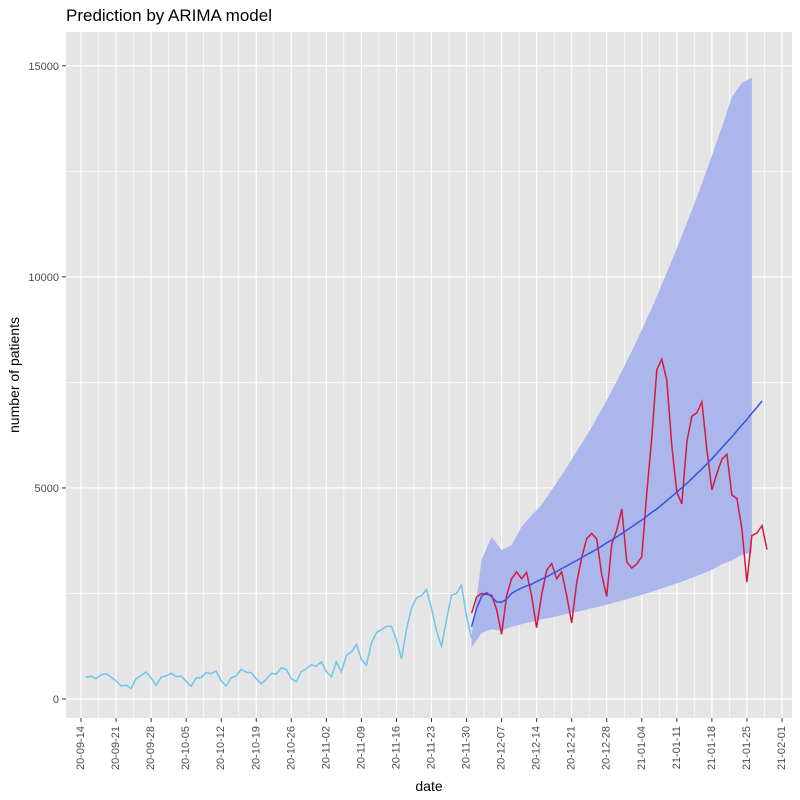  I want to click on x-tick-label: 20-09-21, so click(116, 748).